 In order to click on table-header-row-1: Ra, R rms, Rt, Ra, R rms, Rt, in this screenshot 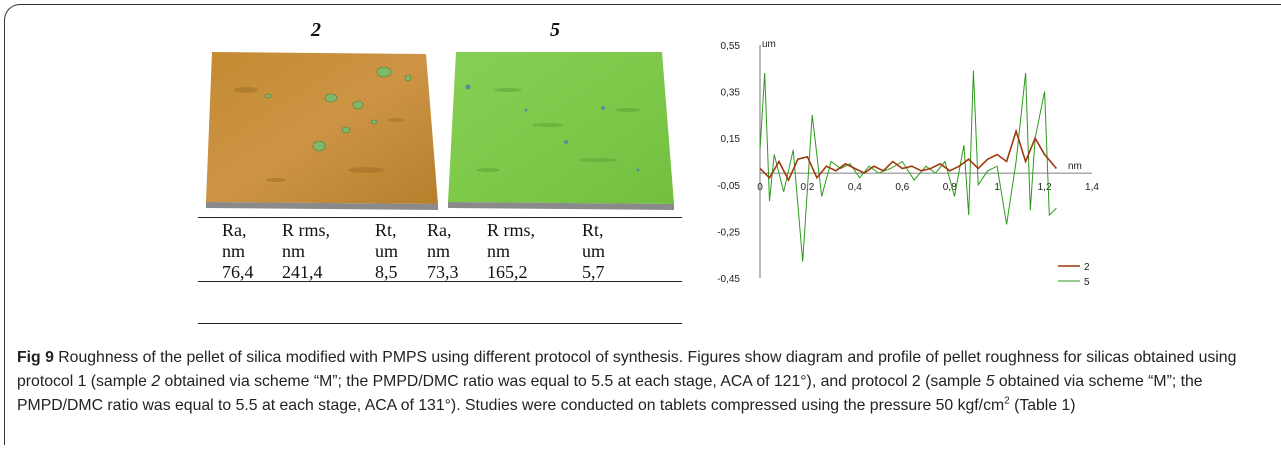, I will do `click(452, 230)`.